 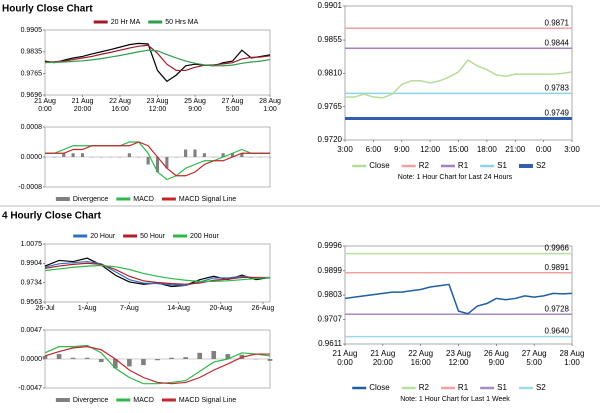 What do you see at coordinates (47, 9) in the screenshot?
I see `section-title: Hourly Close Chart` at bounding box center [47, 9].